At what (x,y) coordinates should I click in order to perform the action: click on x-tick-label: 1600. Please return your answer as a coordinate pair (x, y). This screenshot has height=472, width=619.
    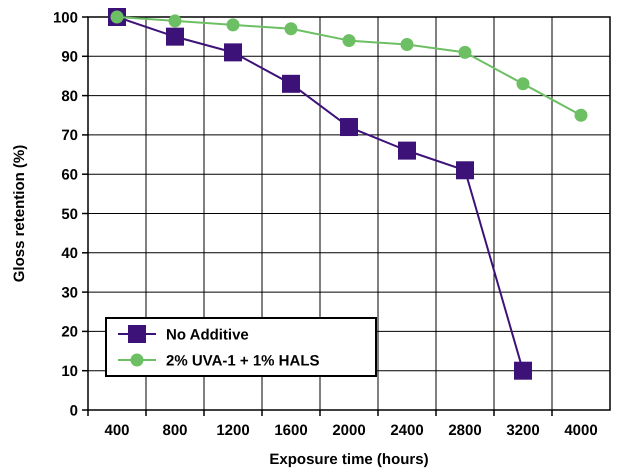
    Looking at the image, I should click on (291, 430).